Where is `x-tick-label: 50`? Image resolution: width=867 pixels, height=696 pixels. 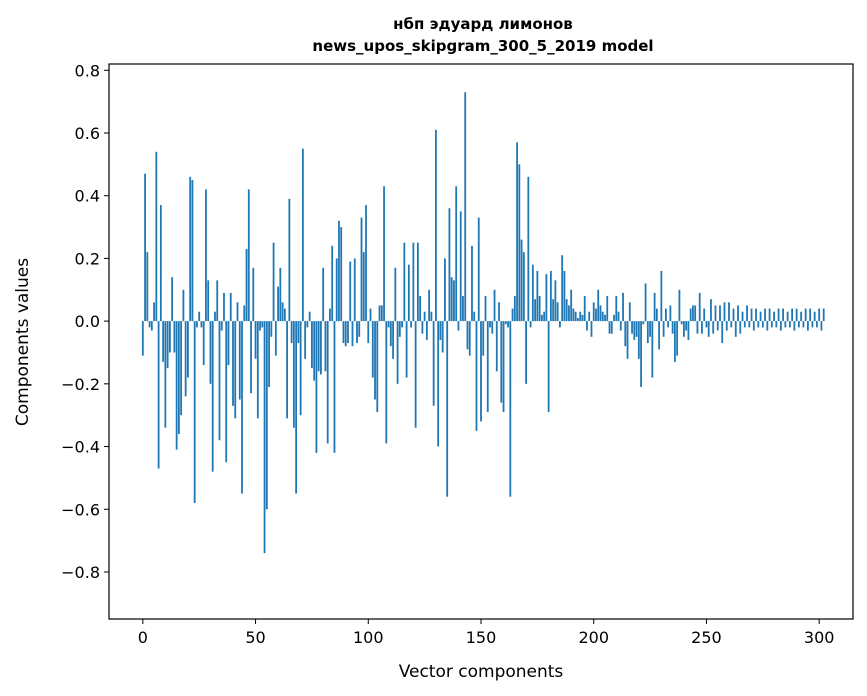 x-tick-label: 50 is located at coordinates (255, 637).